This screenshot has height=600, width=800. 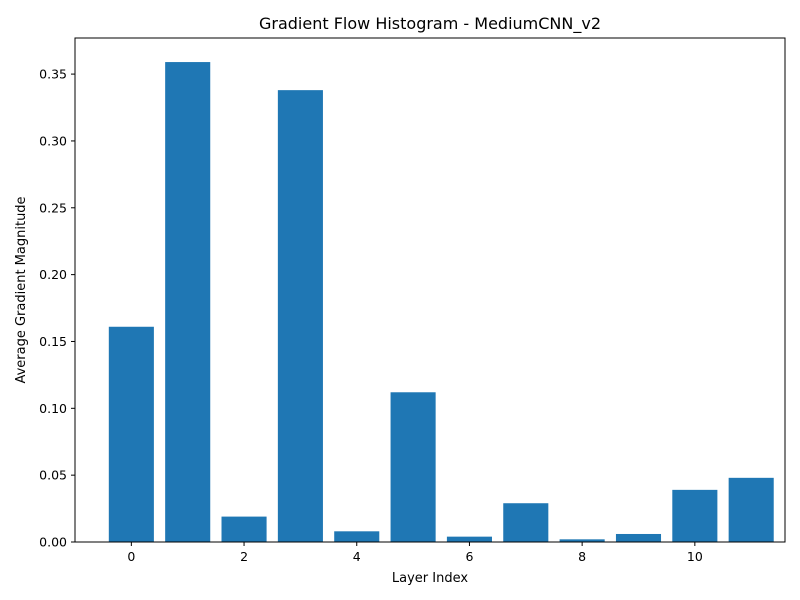 I want to click on y-tick-label: 0.00, so click(x=53, y=542).